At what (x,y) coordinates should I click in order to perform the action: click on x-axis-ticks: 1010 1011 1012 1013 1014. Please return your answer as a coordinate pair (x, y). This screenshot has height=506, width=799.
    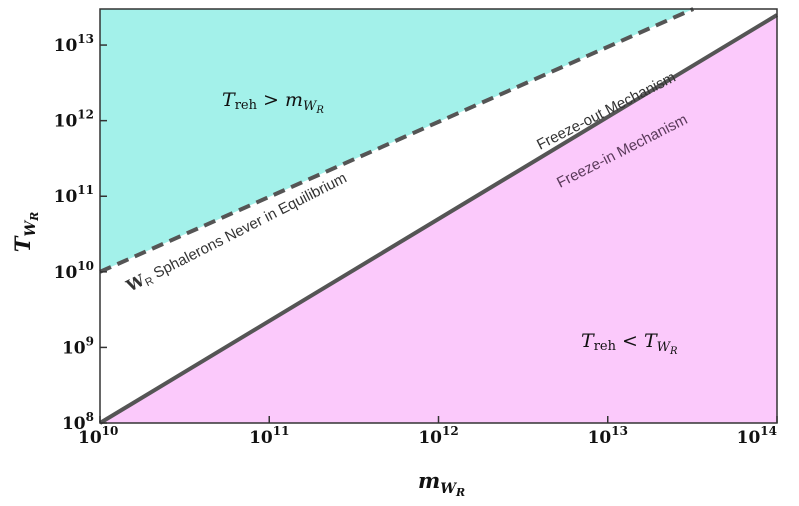
    Looking at the image, I should click on (428, 432).